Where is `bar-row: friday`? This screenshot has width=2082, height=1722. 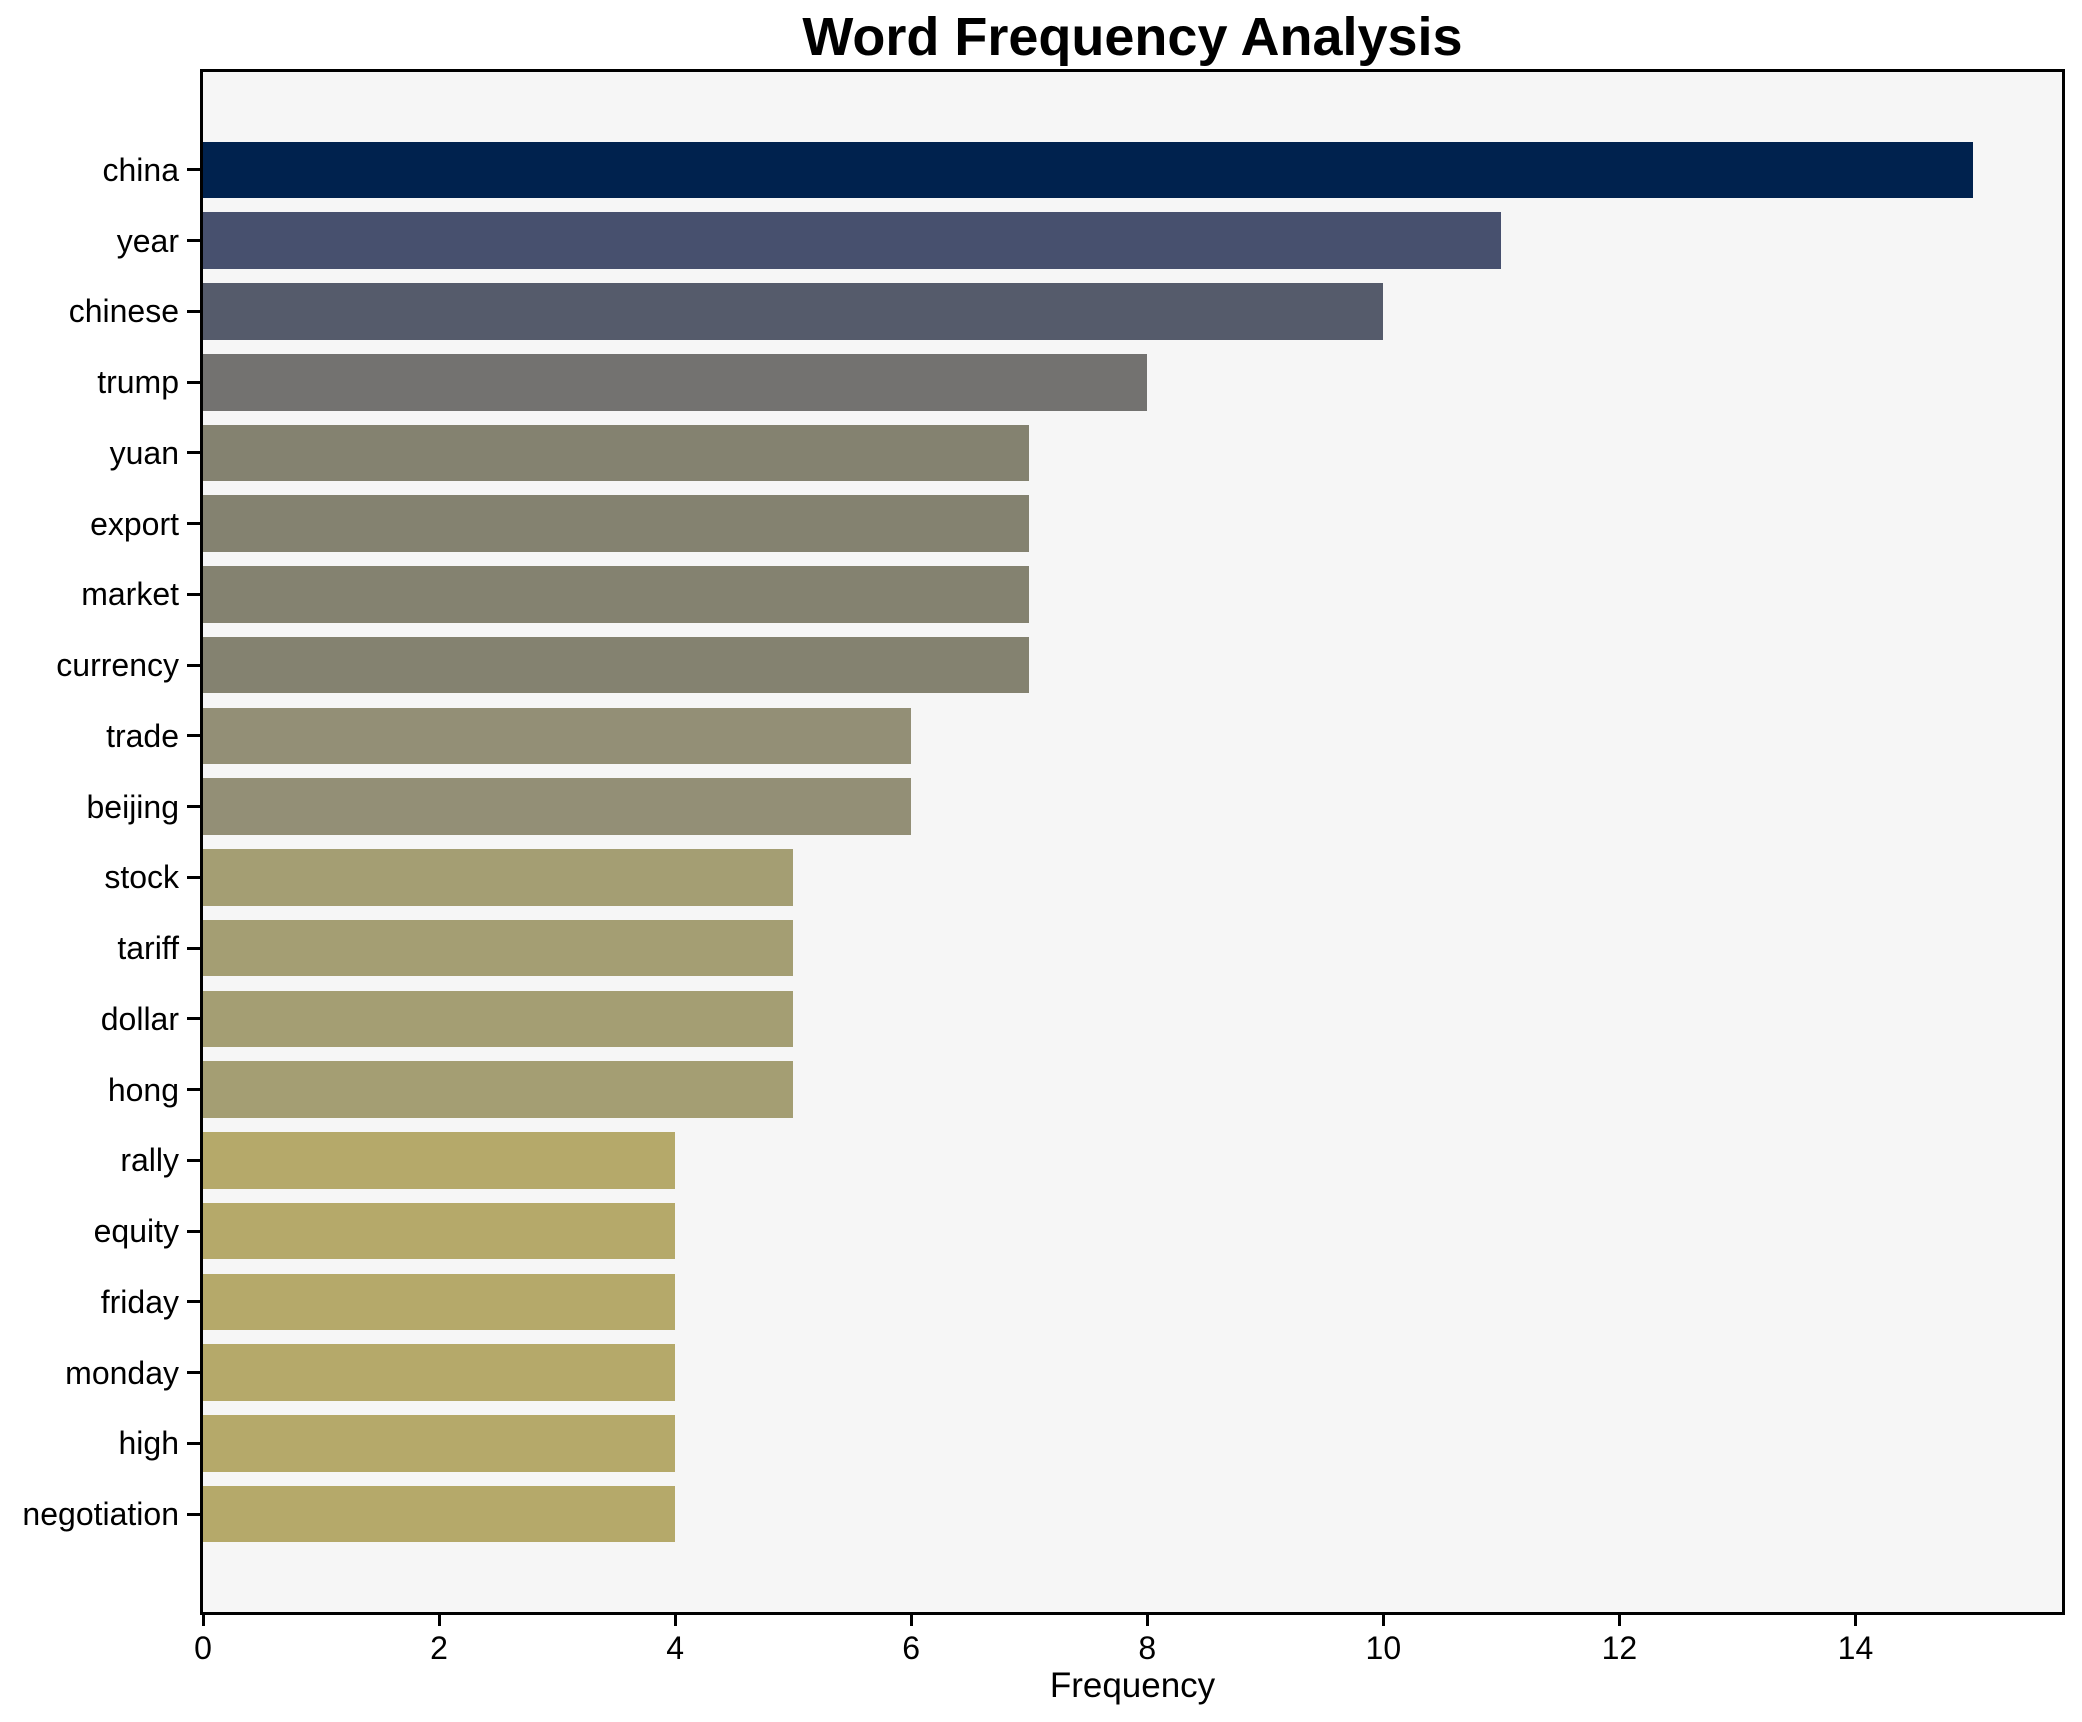 bar-row: friday is located at coordinates (1081, 1302).